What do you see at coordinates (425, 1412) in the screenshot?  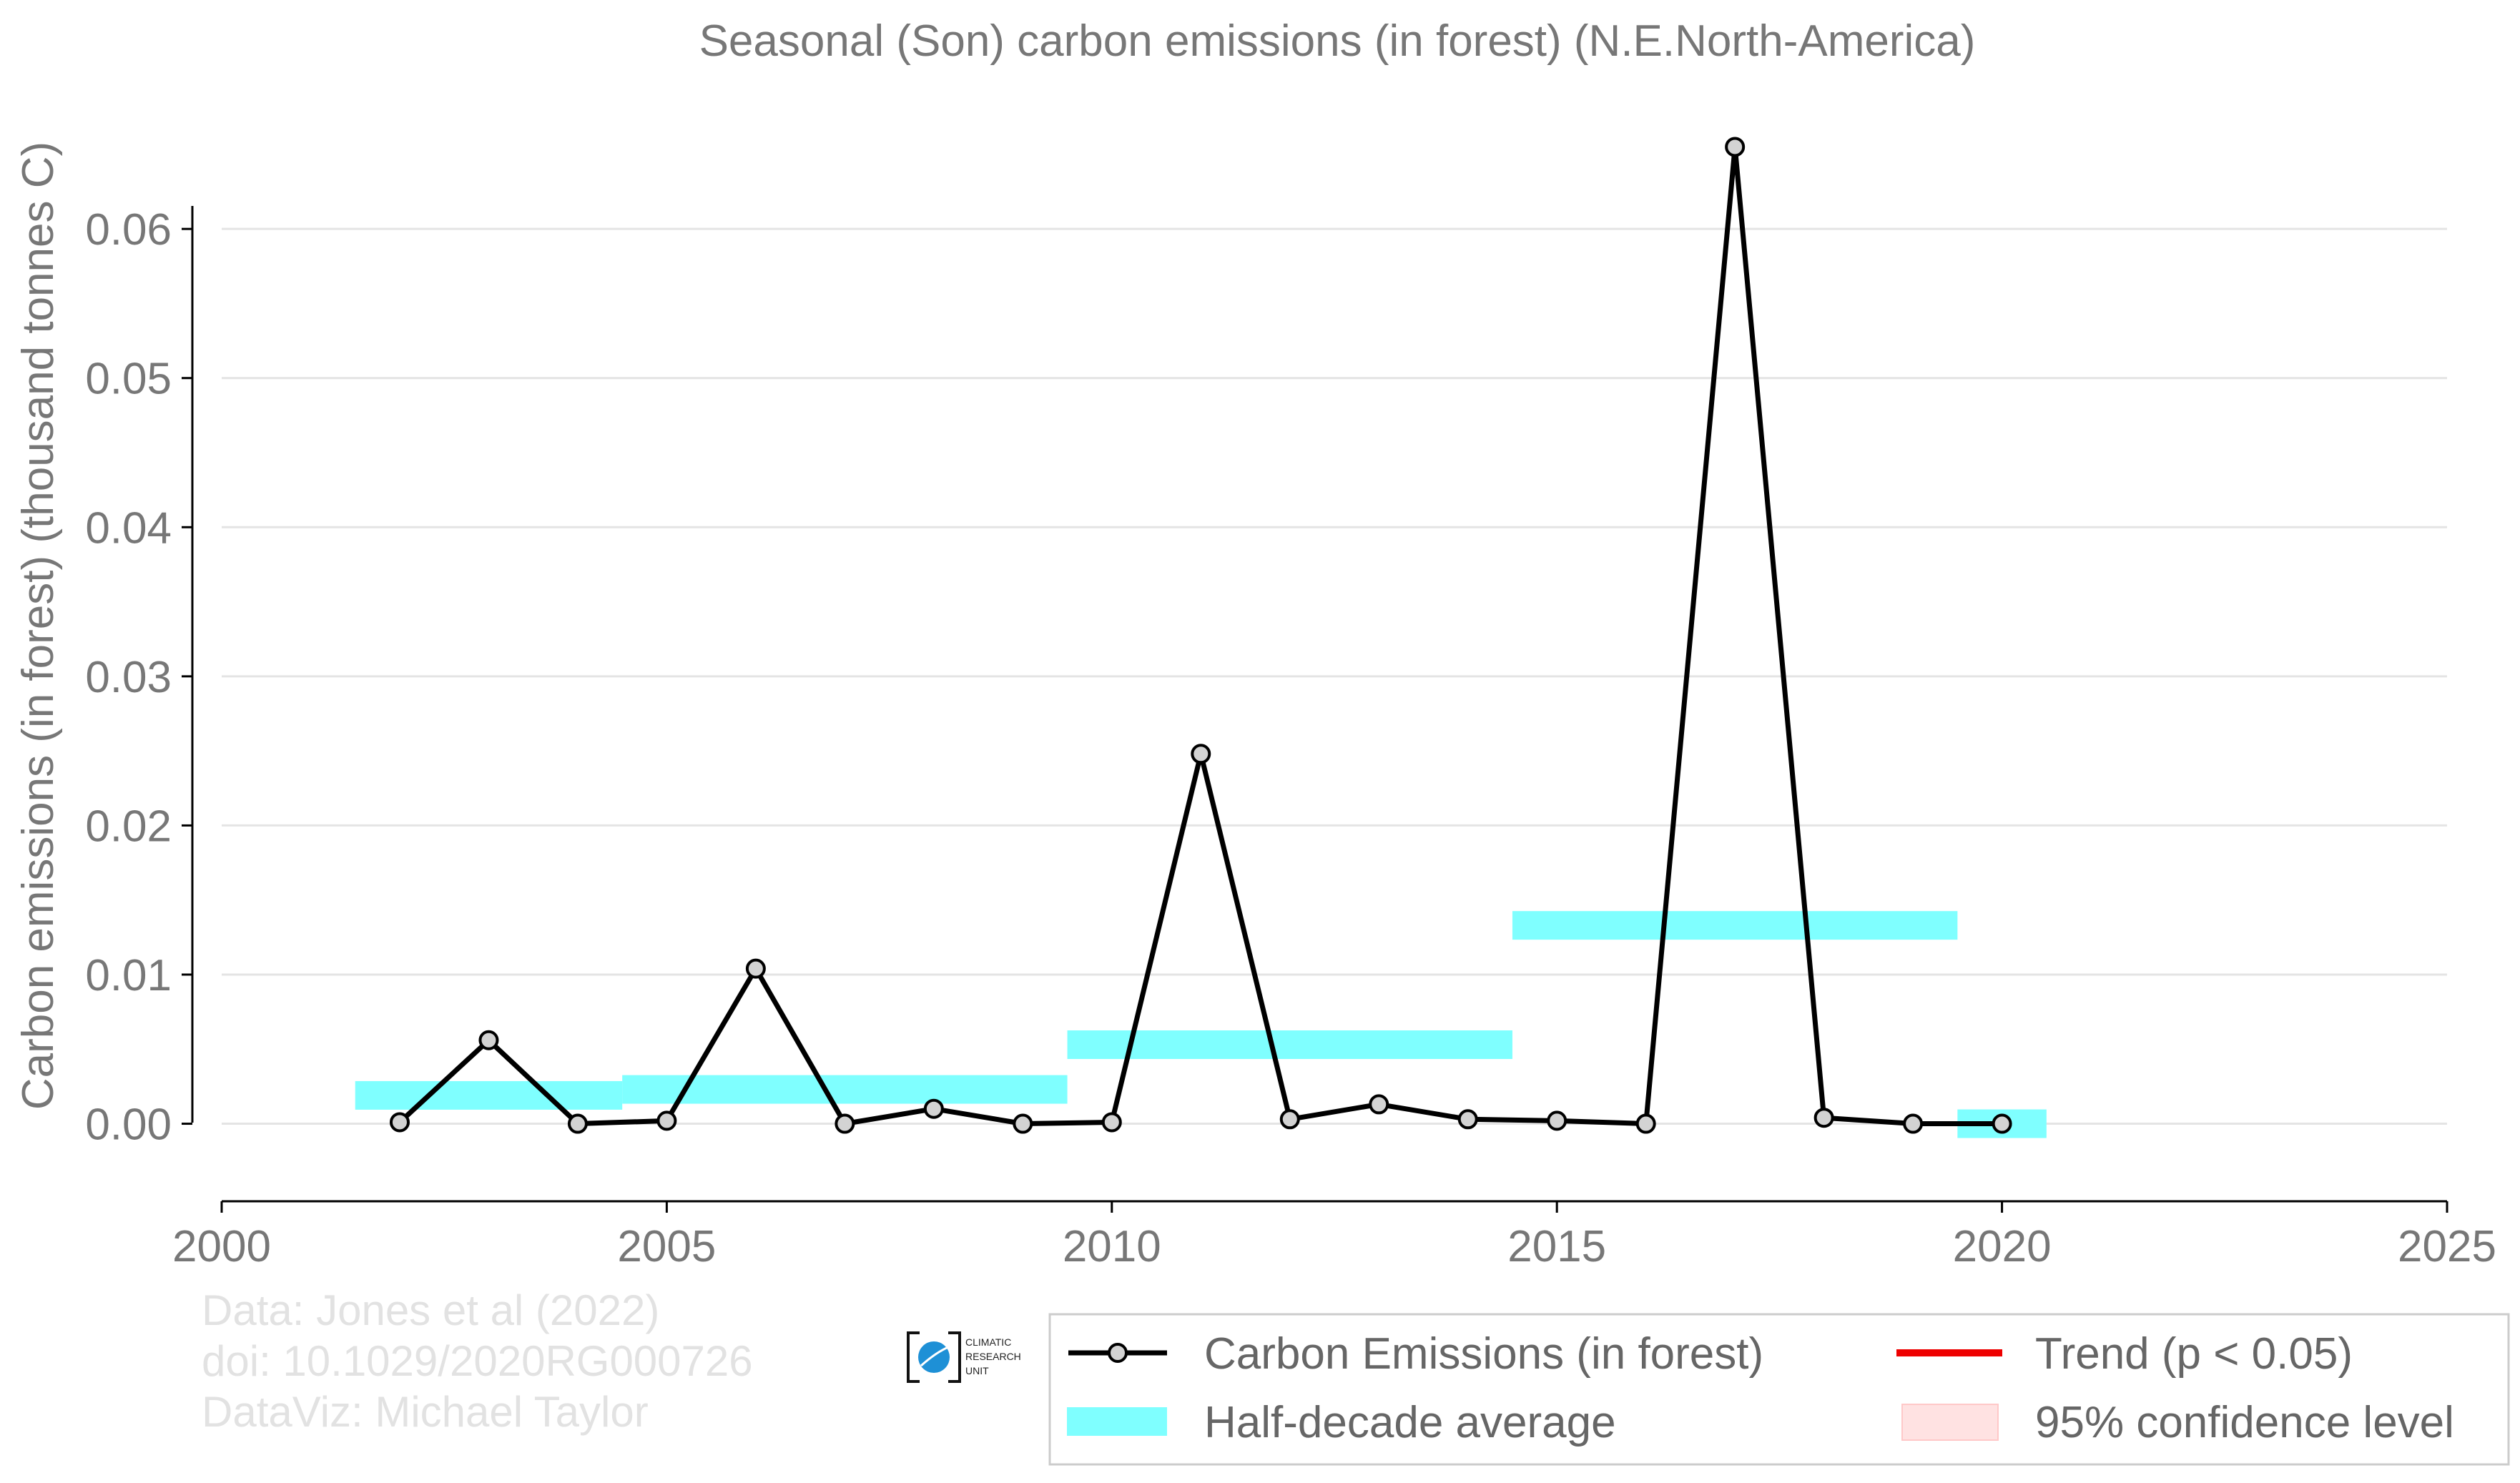 I see `credit-line-dataviz: DataViz: Michael Taylor` at bounding box center [425, 1412].